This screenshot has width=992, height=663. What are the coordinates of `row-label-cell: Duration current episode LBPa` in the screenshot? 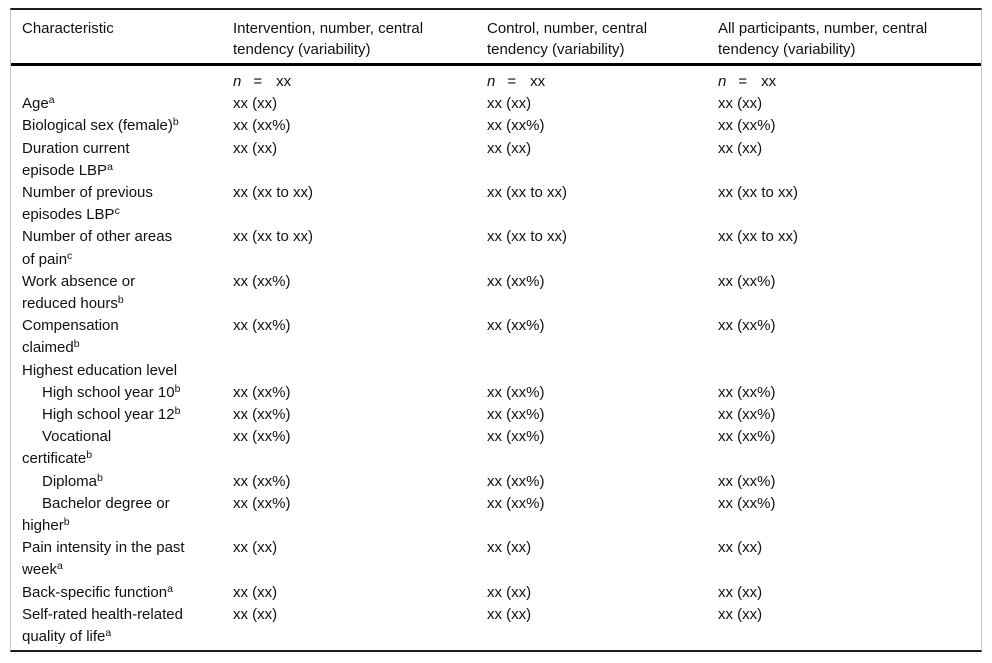 It's located at (76, 159).